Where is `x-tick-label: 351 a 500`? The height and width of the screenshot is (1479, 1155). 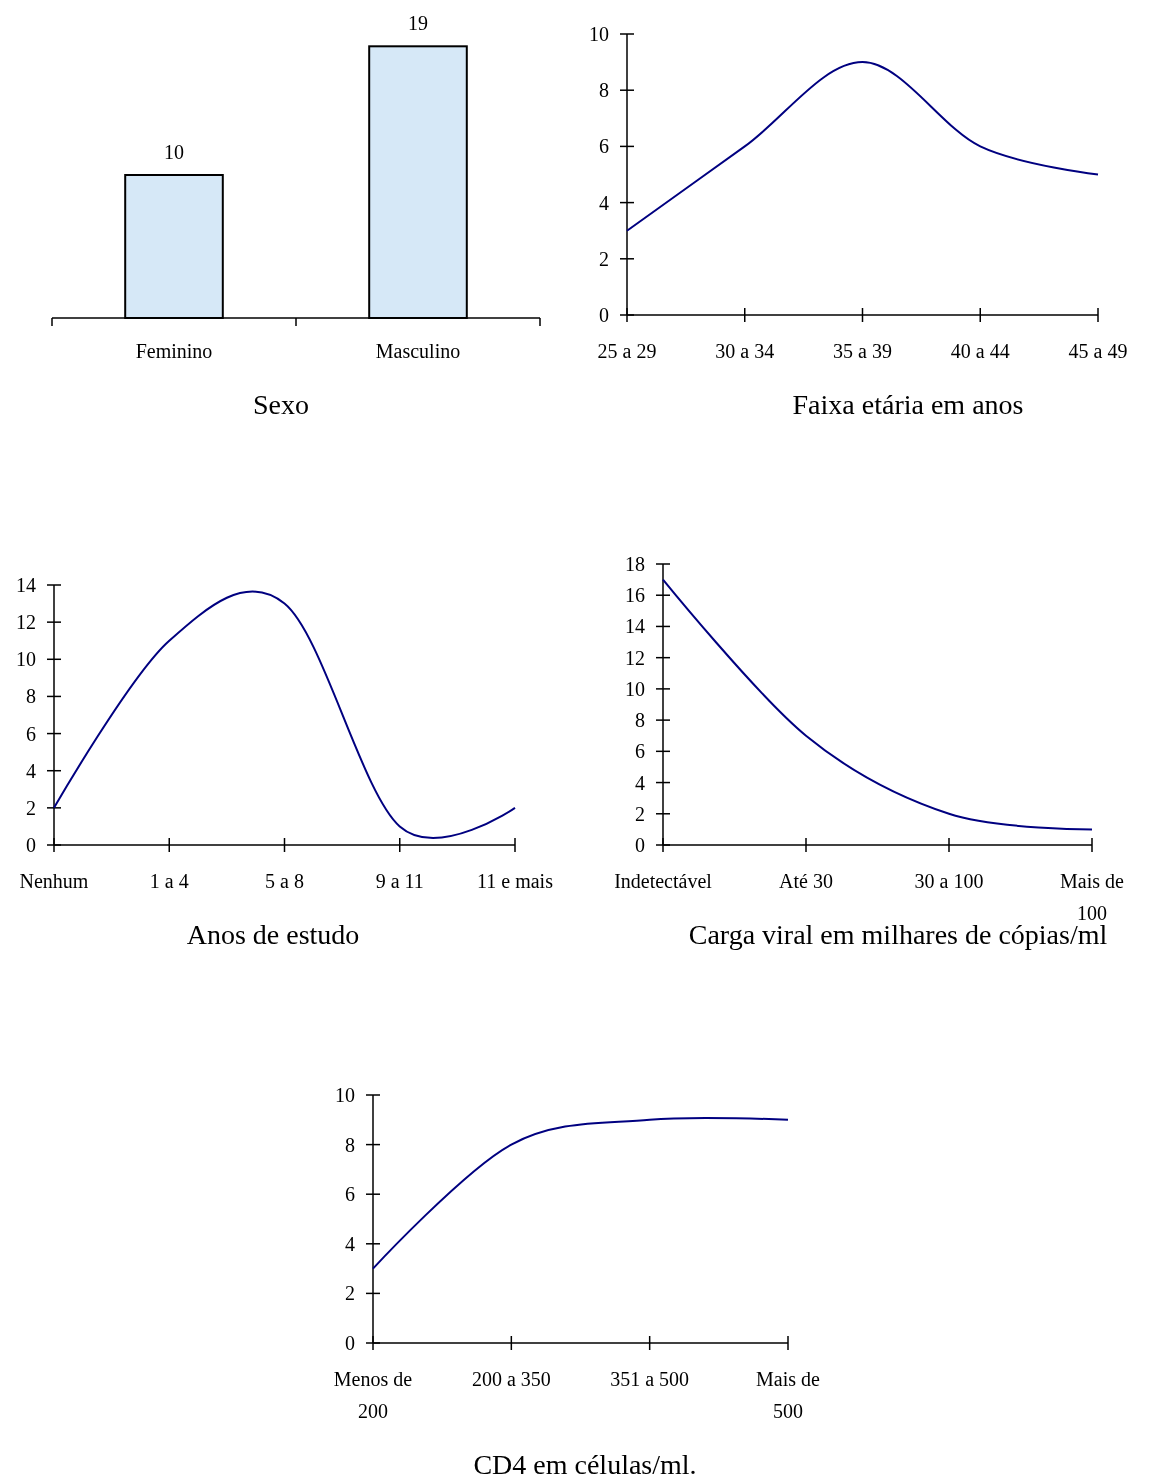 x-tick-label: 351 a 500 is located at coordinates (650, 1379).